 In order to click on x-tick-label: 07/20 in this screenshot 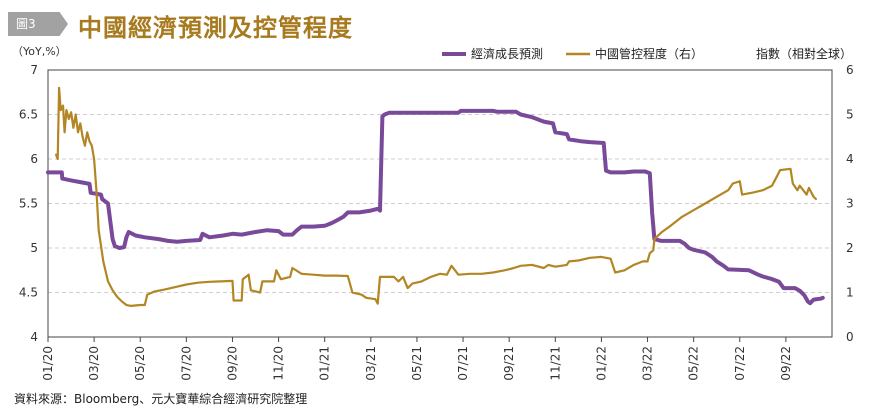, I will do `click(186, 363)`.